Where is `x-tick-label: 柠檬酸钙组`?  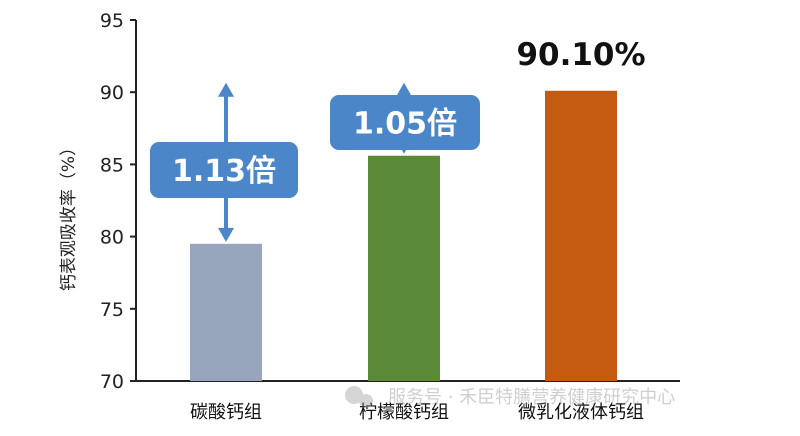
x-tick-label: 柠檬酸钙组 is located at coordinates (404, 412).